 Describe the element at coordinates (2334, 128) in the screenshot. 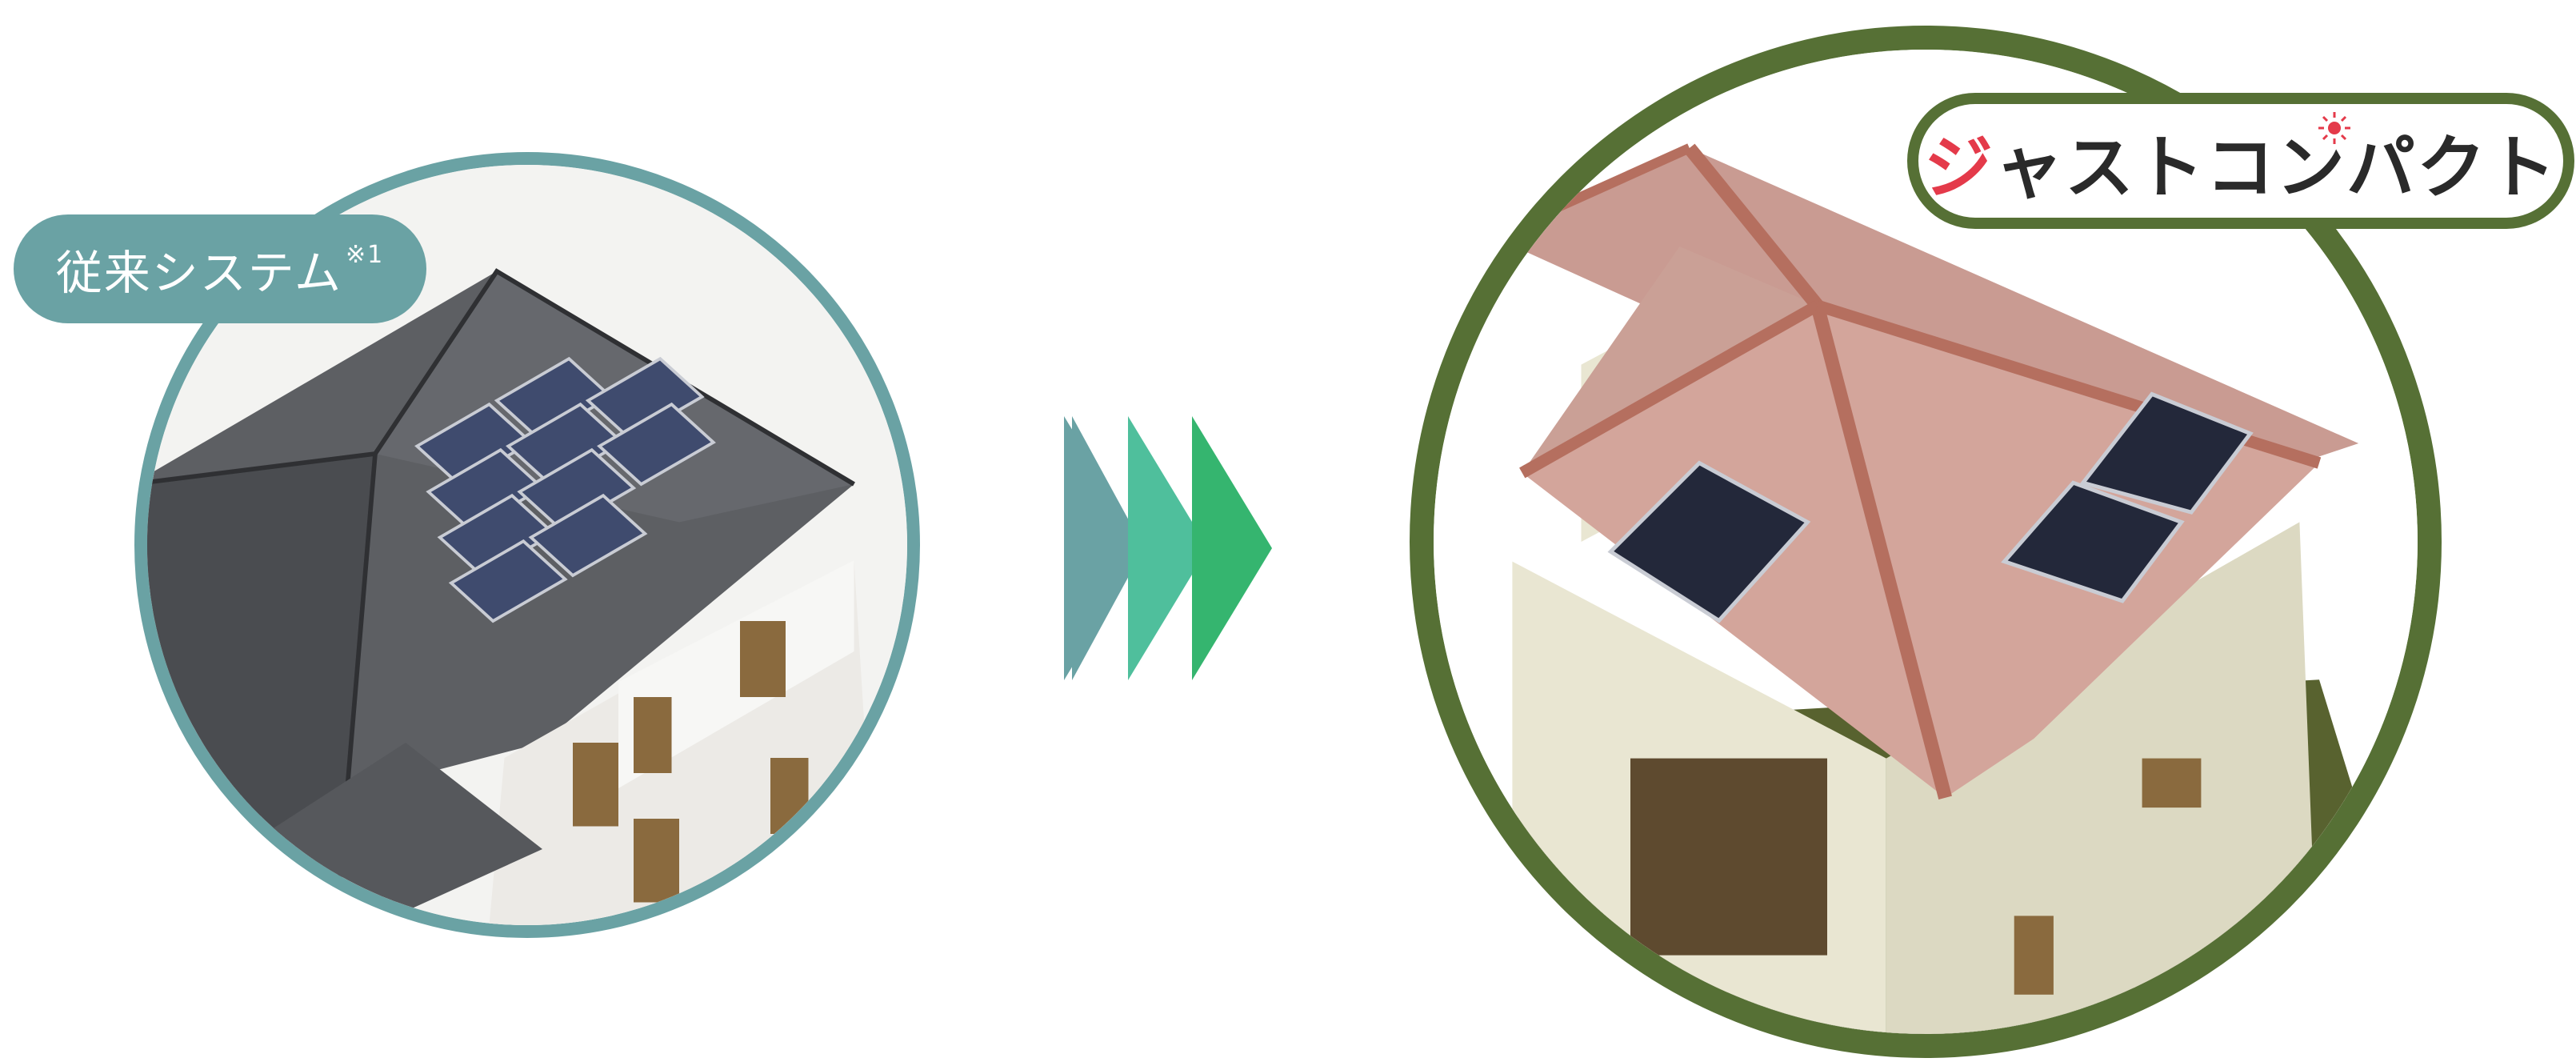

I see `sun-icon` at that location.